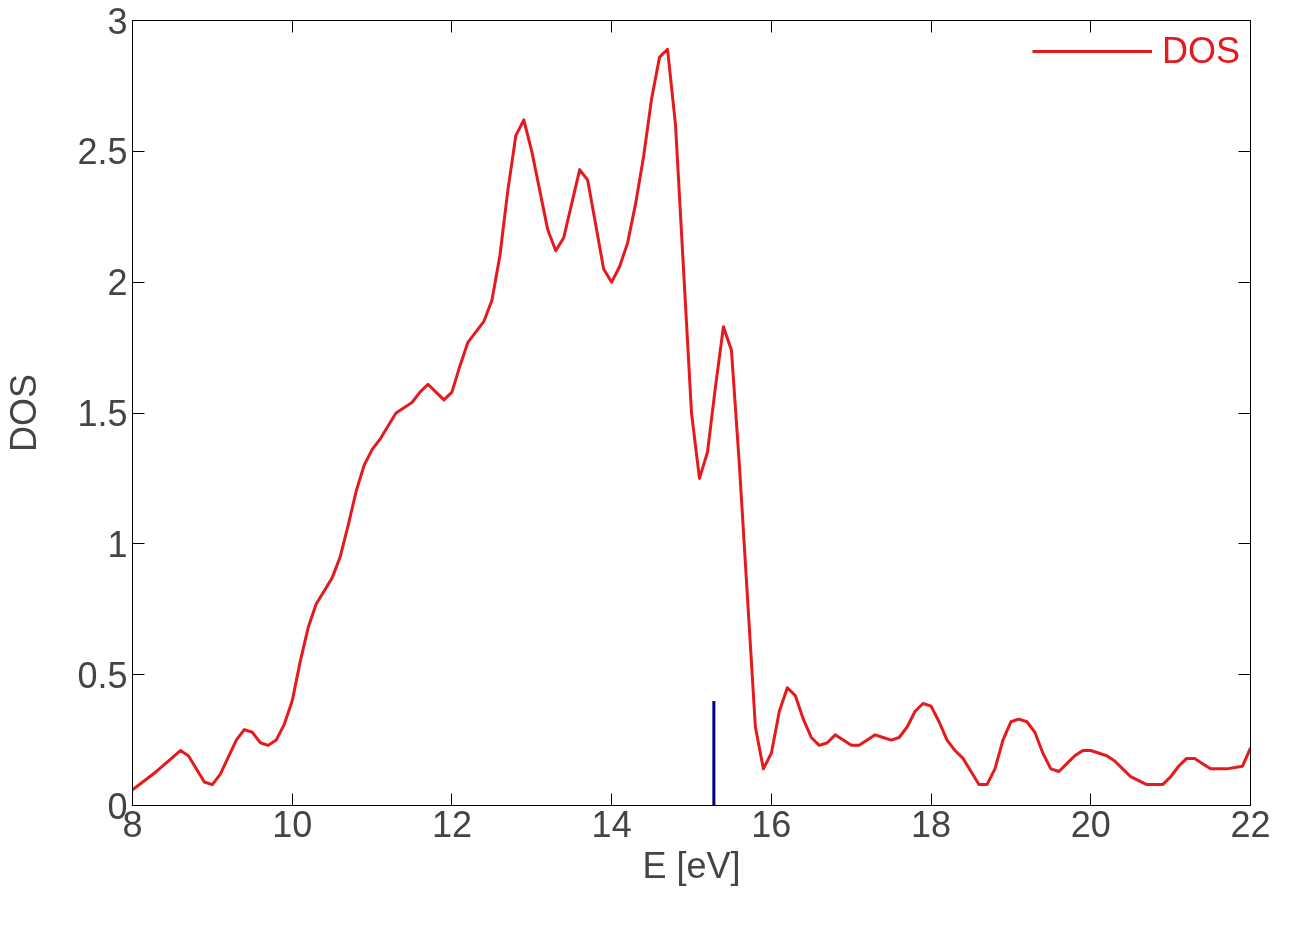 The height and width of the screenshot is (934, 1303). I want to click on y-tick-label: 0.5, so click(102, 675).